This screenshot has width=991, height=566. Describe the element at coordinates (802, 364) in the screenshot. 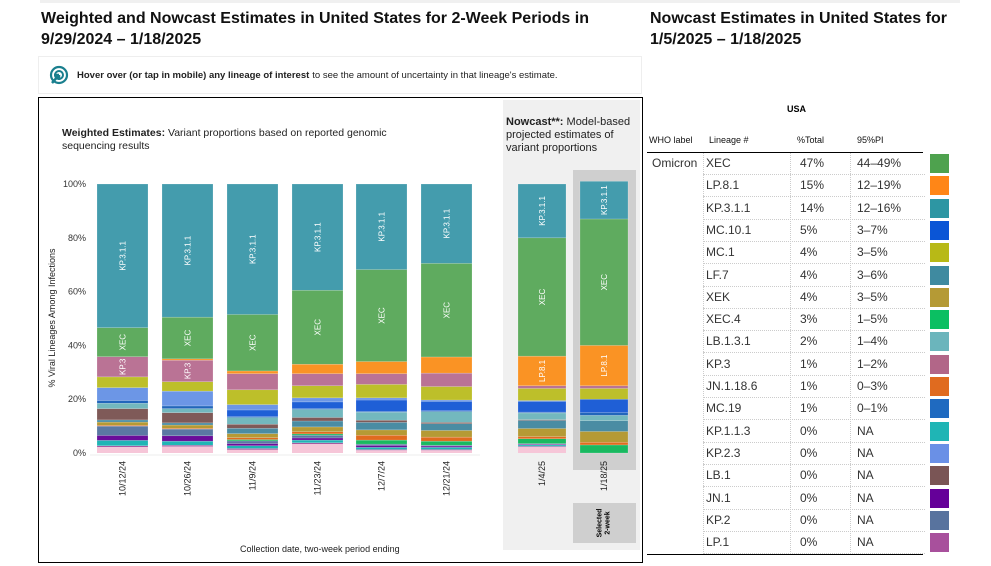

I see `table-row: KP.3 1% 1–2%` at that location.